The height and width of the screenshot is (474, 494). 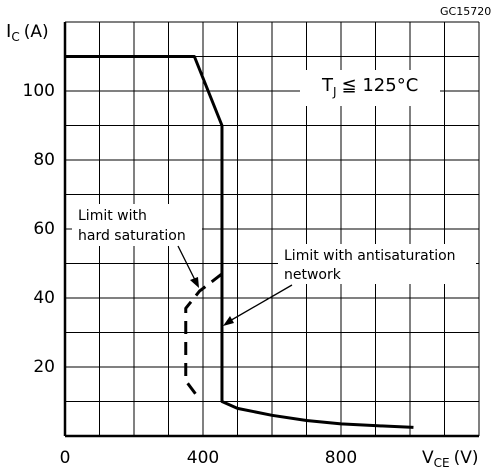 I want to click on annotation: Limit with, so click(x=112, y=216).